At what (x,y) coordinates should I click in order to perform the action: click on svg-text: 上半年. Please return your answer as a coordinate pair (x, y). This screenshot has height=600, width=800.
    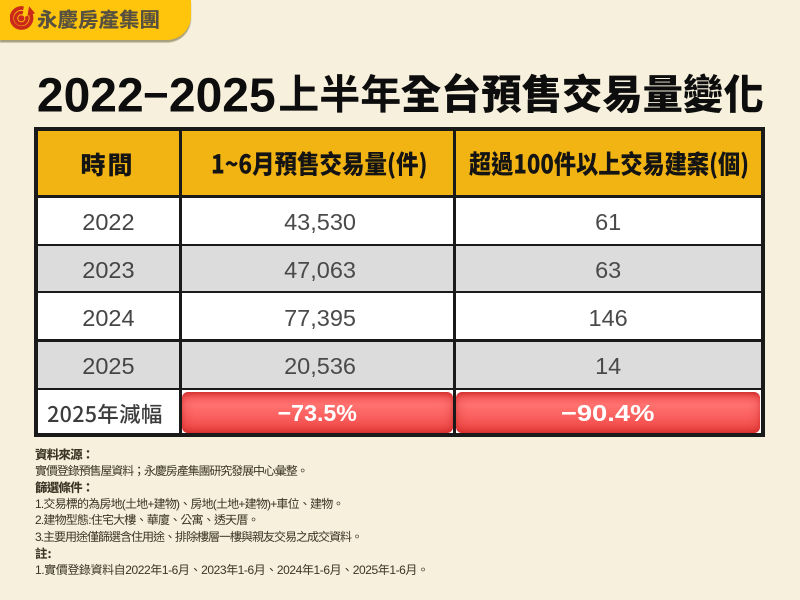
    Looking at the image, I should click on (339, 91).